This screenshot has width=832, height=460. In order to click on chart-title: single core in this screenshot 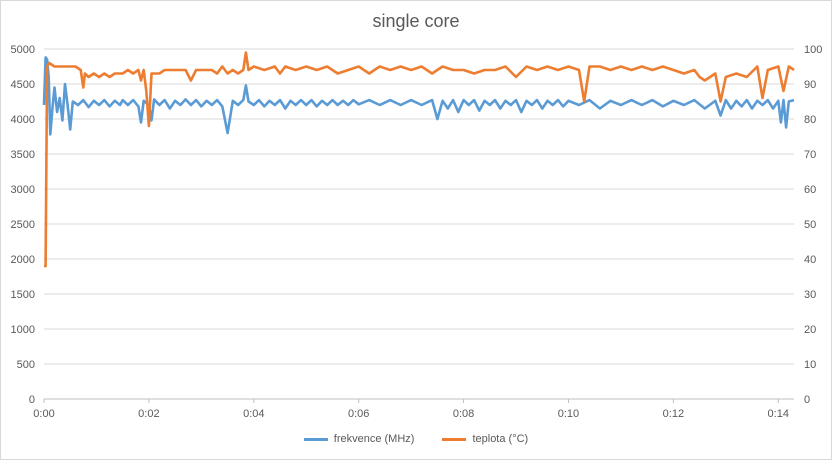, I will do `click(416, 21)`.